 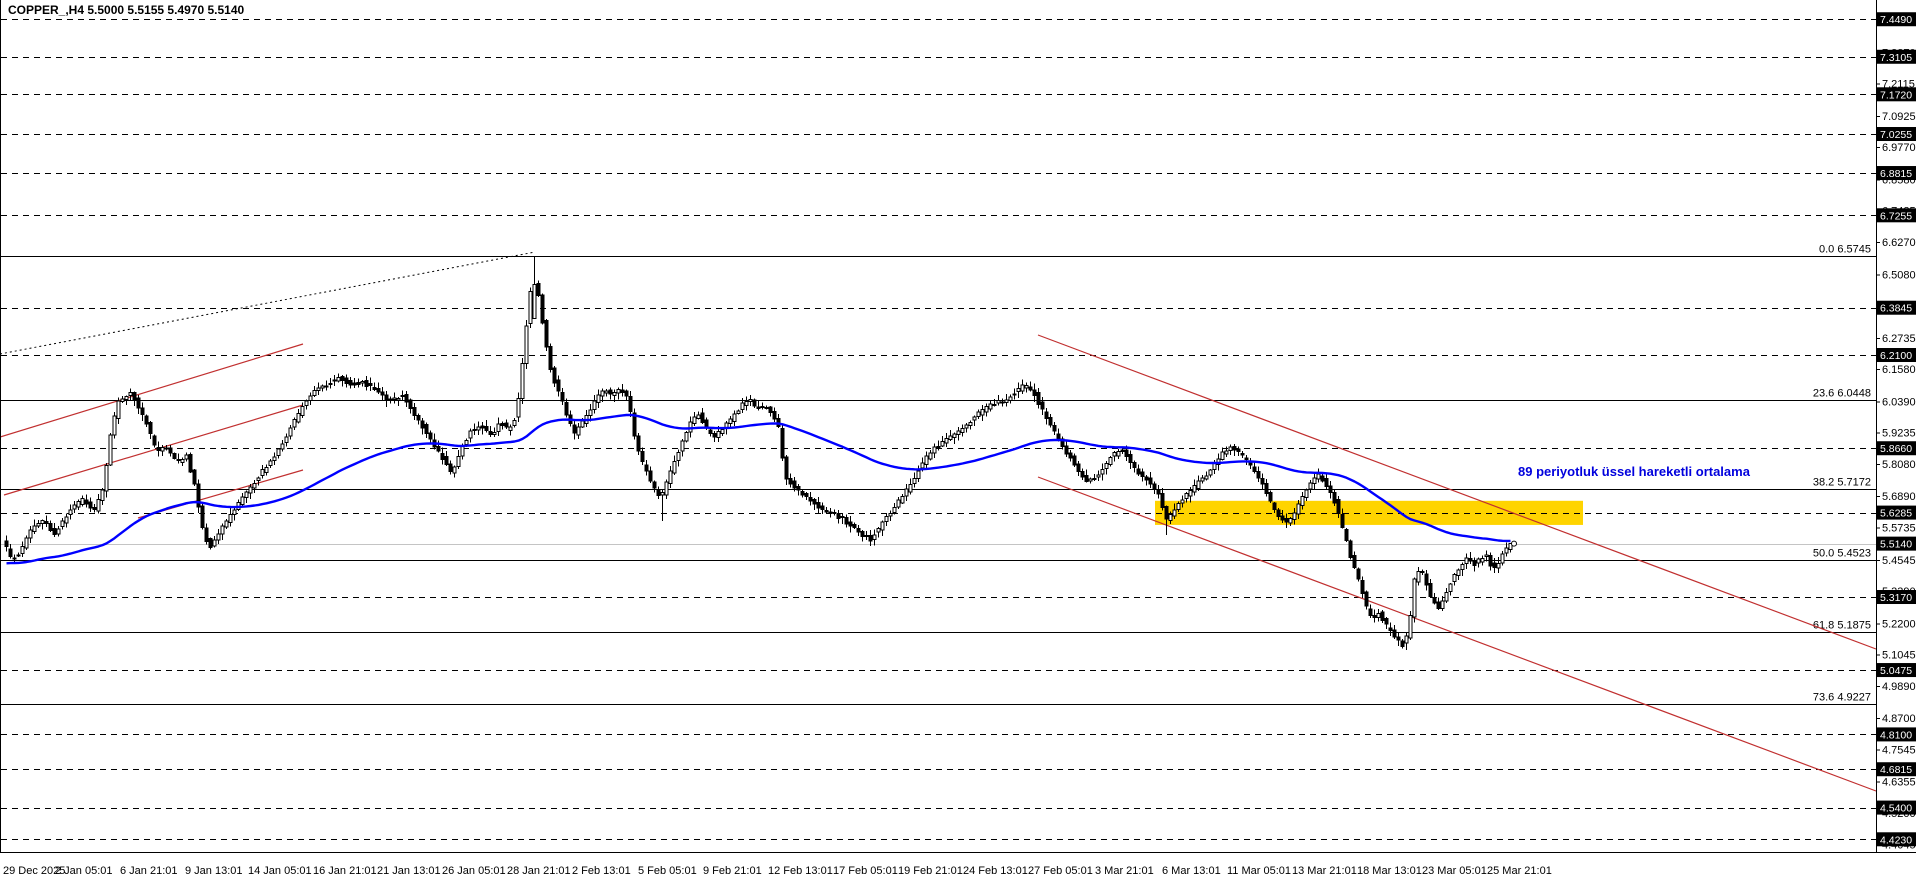 I want to click on level-5.6285-label: 5.6285, so click(x=1896, y=514).